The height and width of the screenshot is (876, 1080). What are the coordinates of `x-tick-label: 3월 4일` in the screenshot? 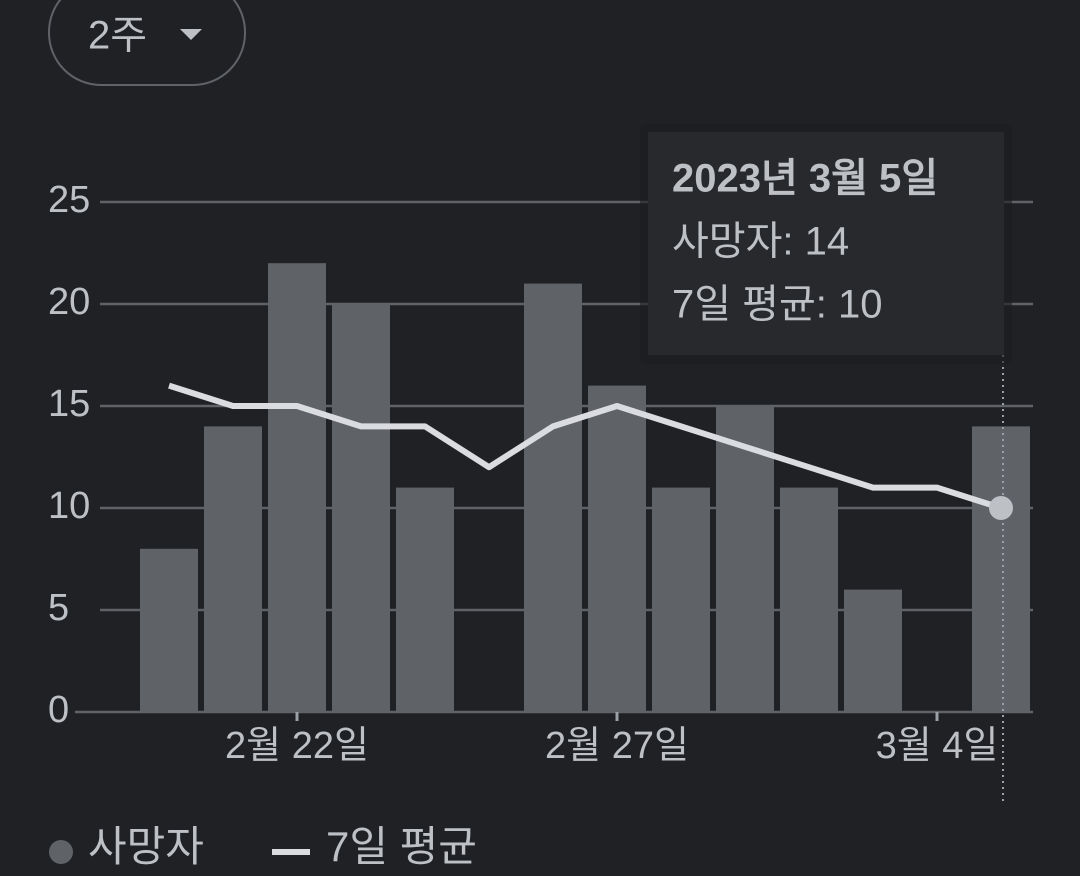 It's located at (937, 746).